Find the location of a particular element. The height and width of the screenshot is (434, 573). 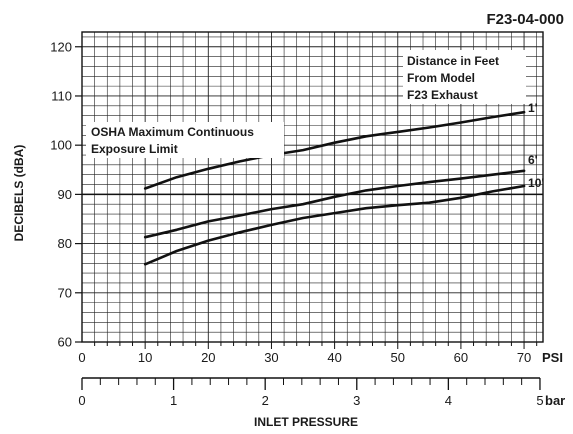

osha-label-line-1: OSHA Maximum Continuous is located at coordinates (172, 132).